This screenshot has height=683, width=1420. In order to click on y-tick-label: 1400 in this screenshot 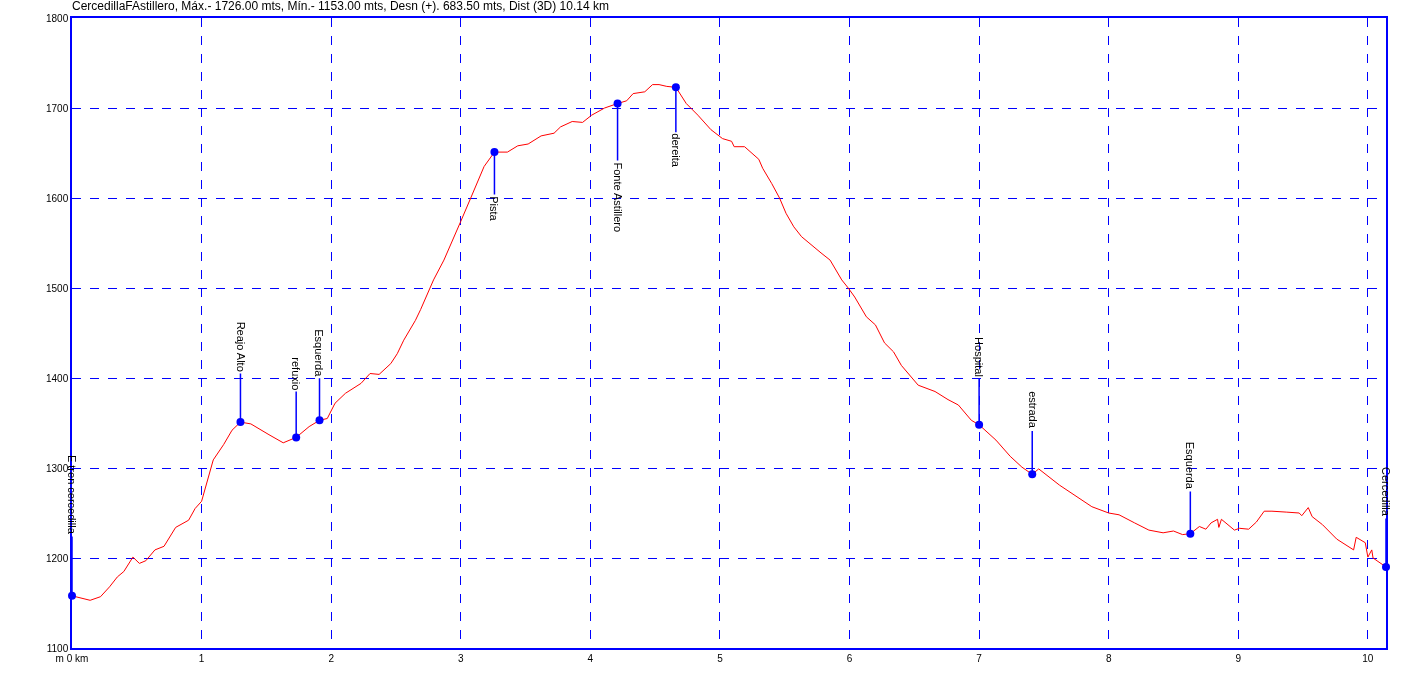, I will do `click(57, 378)`.